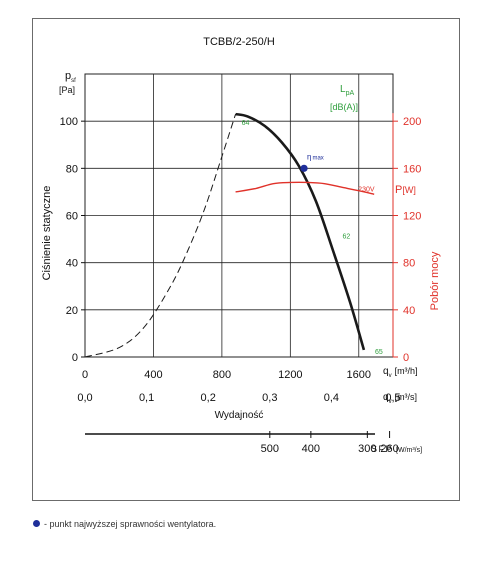 This screenshot has height=563, width=485. What do you see at coordinates (153, 375) in the screenshot?
I see `x-m3h-tick-label: 400` at bounding box center [153, 375].